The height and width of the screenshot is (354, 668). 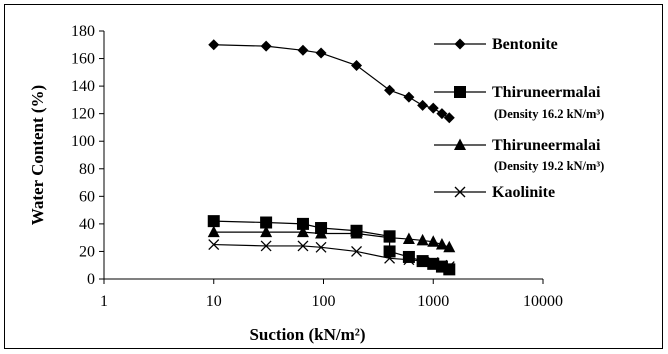 What do you see at coordinates (87, 169) in the screenshot?
I see `y-tick-label: 80` at bounding box center [87, 169].